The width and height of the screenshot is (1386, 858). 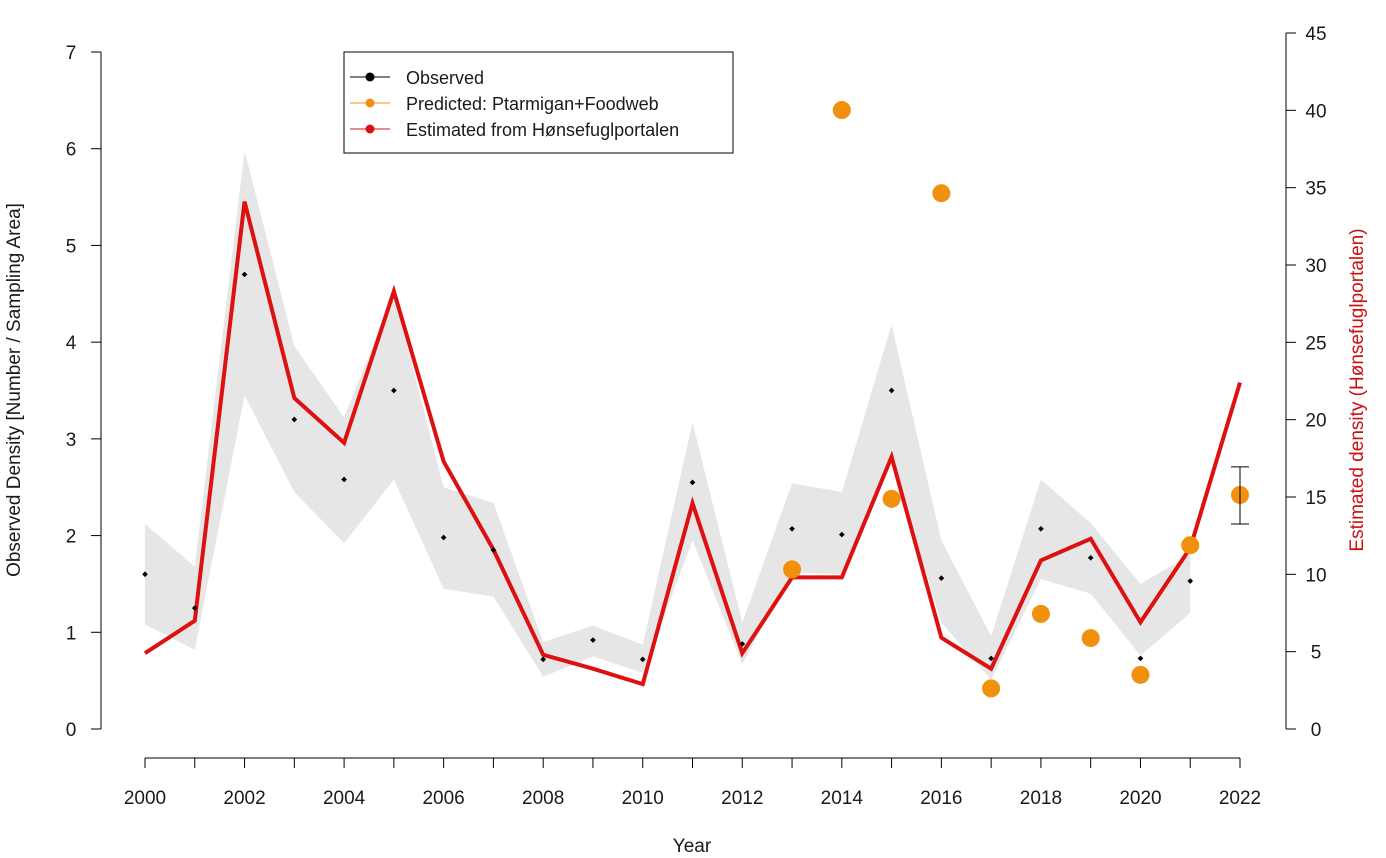 I want to click on x-tick-label: 2010, so click(x=643, y=798).